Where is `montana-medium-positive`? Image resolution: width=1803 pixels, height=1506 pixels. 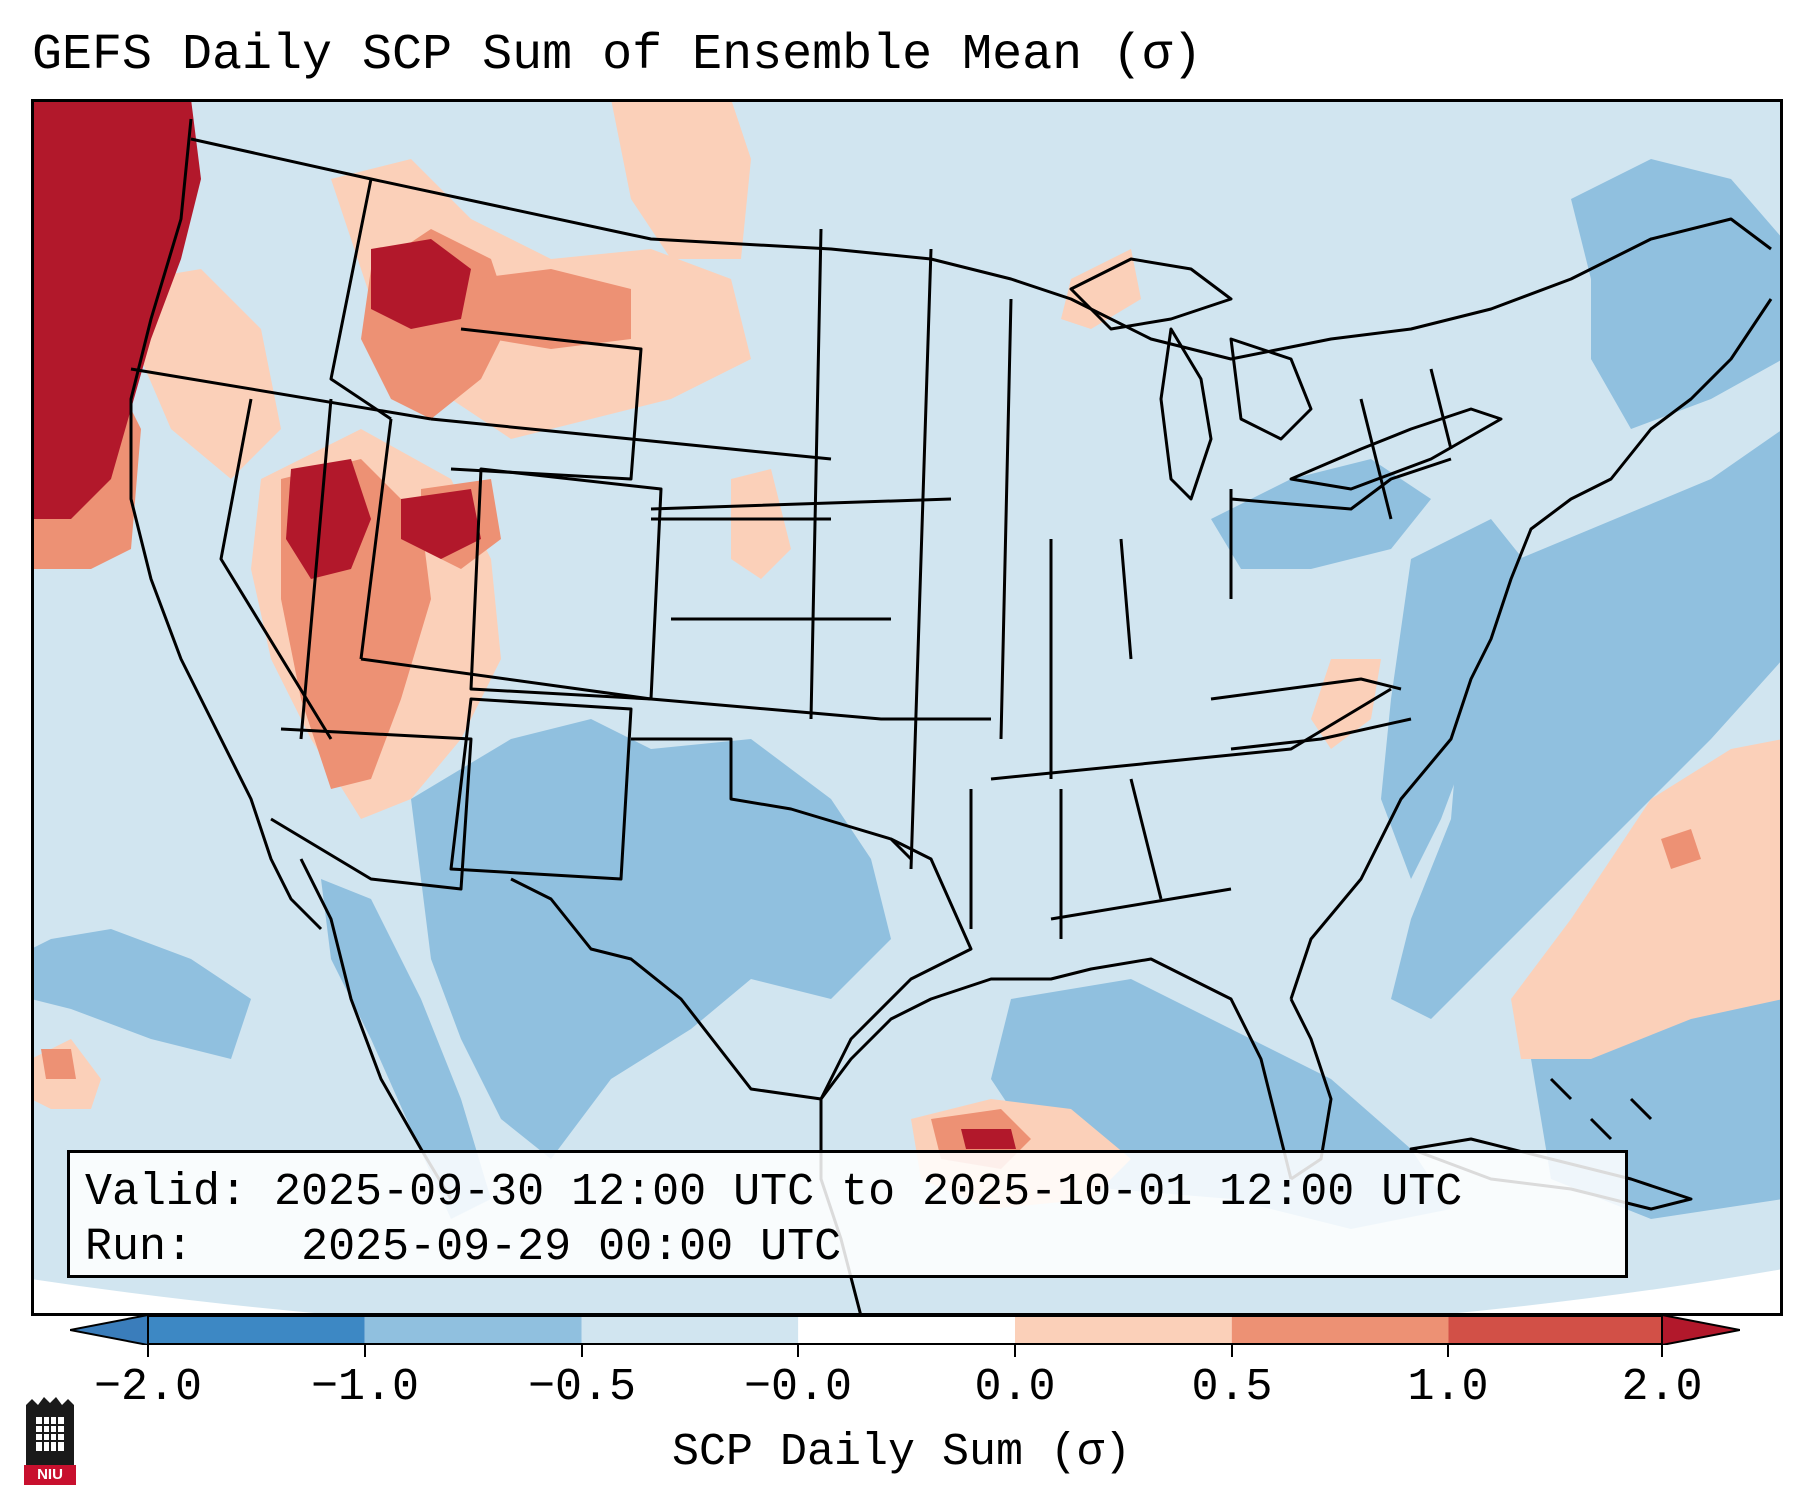
montana-medium-positive is located at coordinates (551, 309).